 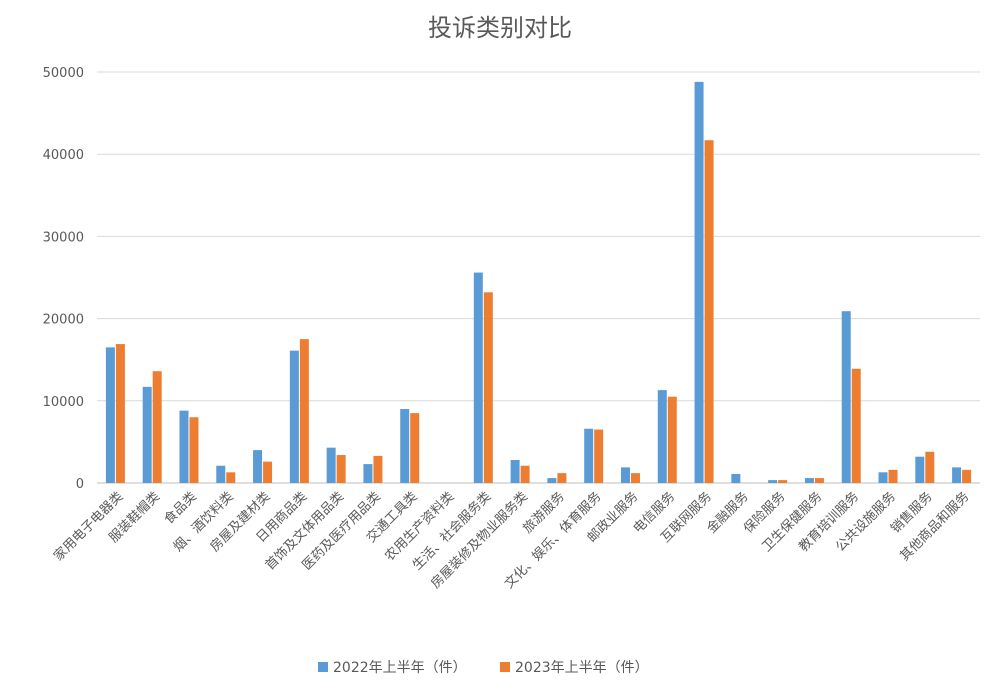 I want to click on legend-label-2022: 2022年上半年（件）, so click(x=400, y=668).